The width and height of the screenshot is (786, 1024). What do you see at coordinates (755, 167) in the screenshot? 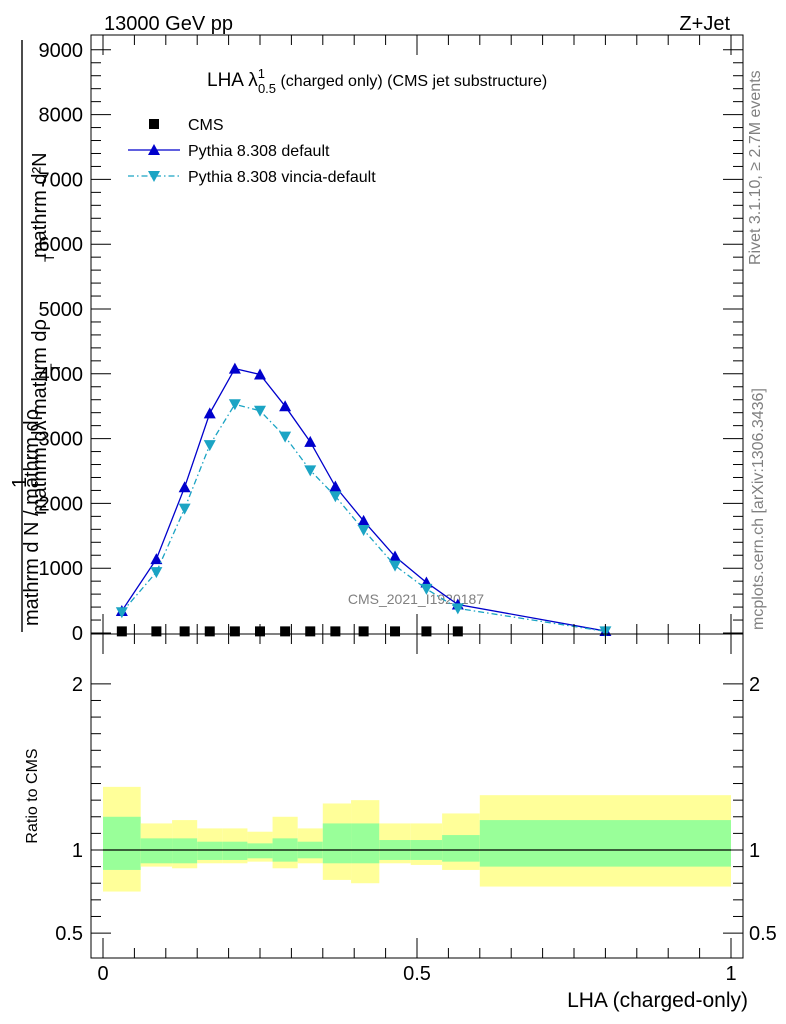
I see `rivet-version-text: Rivet 3.1.10, ≥ 2.7M events` at bounding box center [755, 167].